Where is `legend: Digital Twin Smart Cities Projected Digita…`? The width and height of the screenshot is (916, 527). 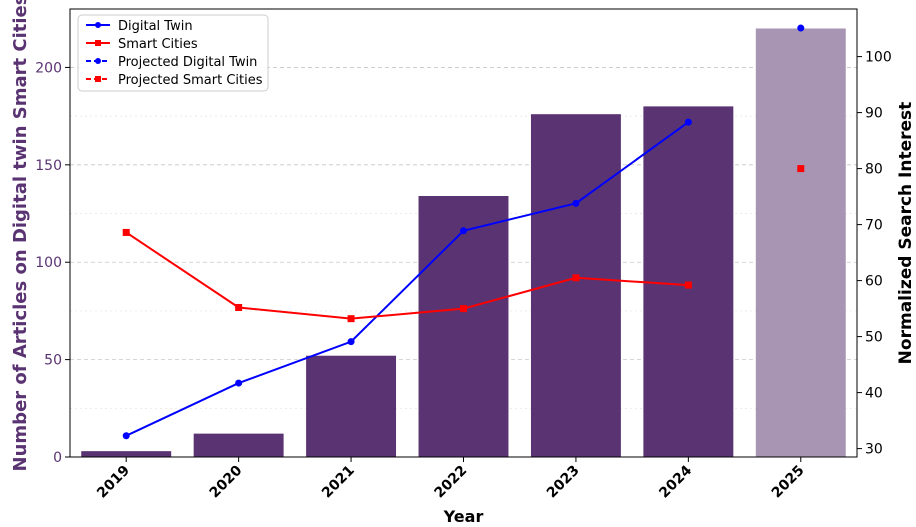
legend: Digital Twin Smart Cities Projected Digita… is located at coordinates (173, 53).